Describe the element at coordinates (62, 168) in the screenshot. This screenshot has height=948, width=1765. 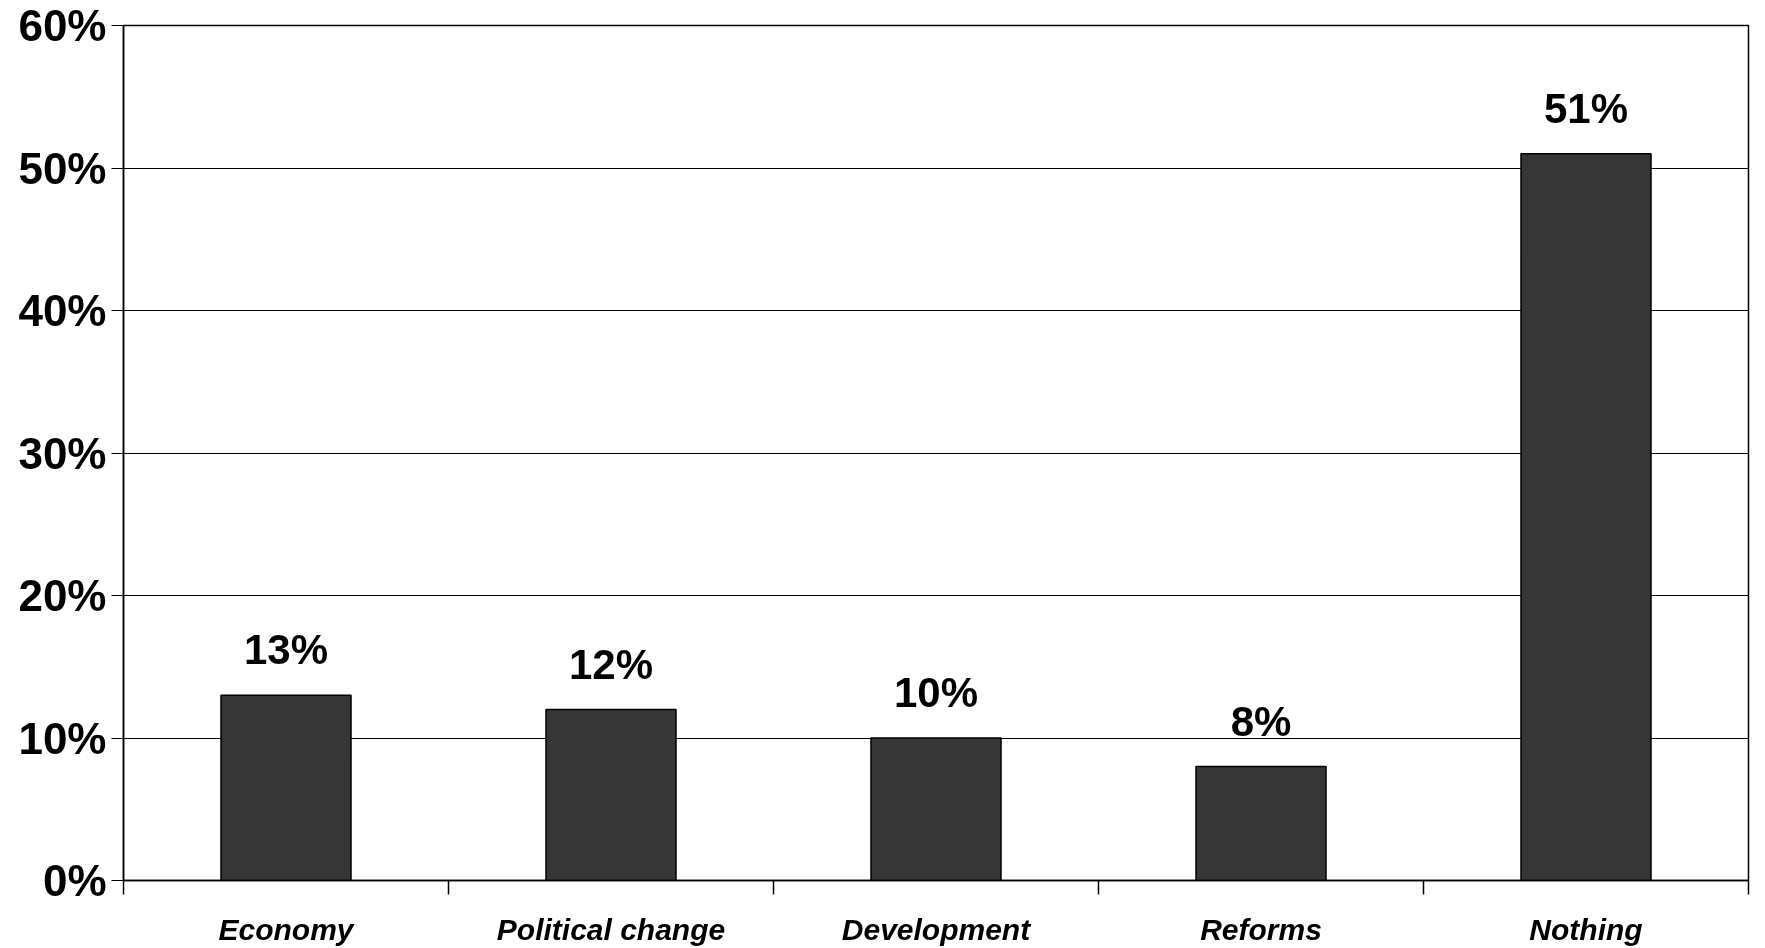
I see `y-tick-label: 50%` at that location.